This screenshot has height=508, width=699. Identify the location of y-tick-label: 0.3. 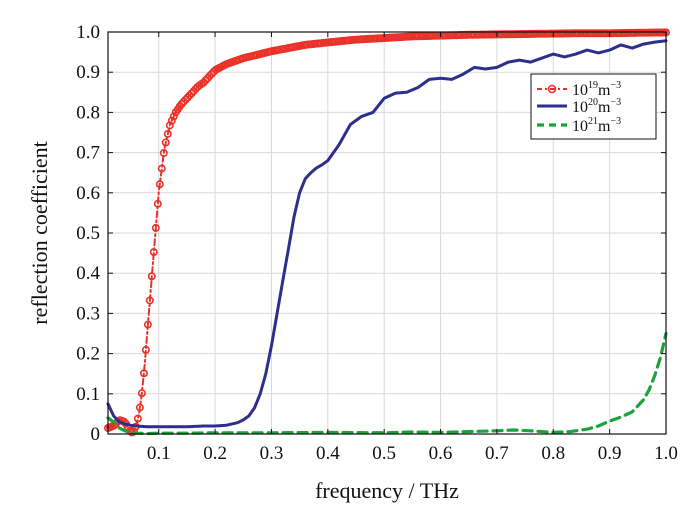
(88, 313).